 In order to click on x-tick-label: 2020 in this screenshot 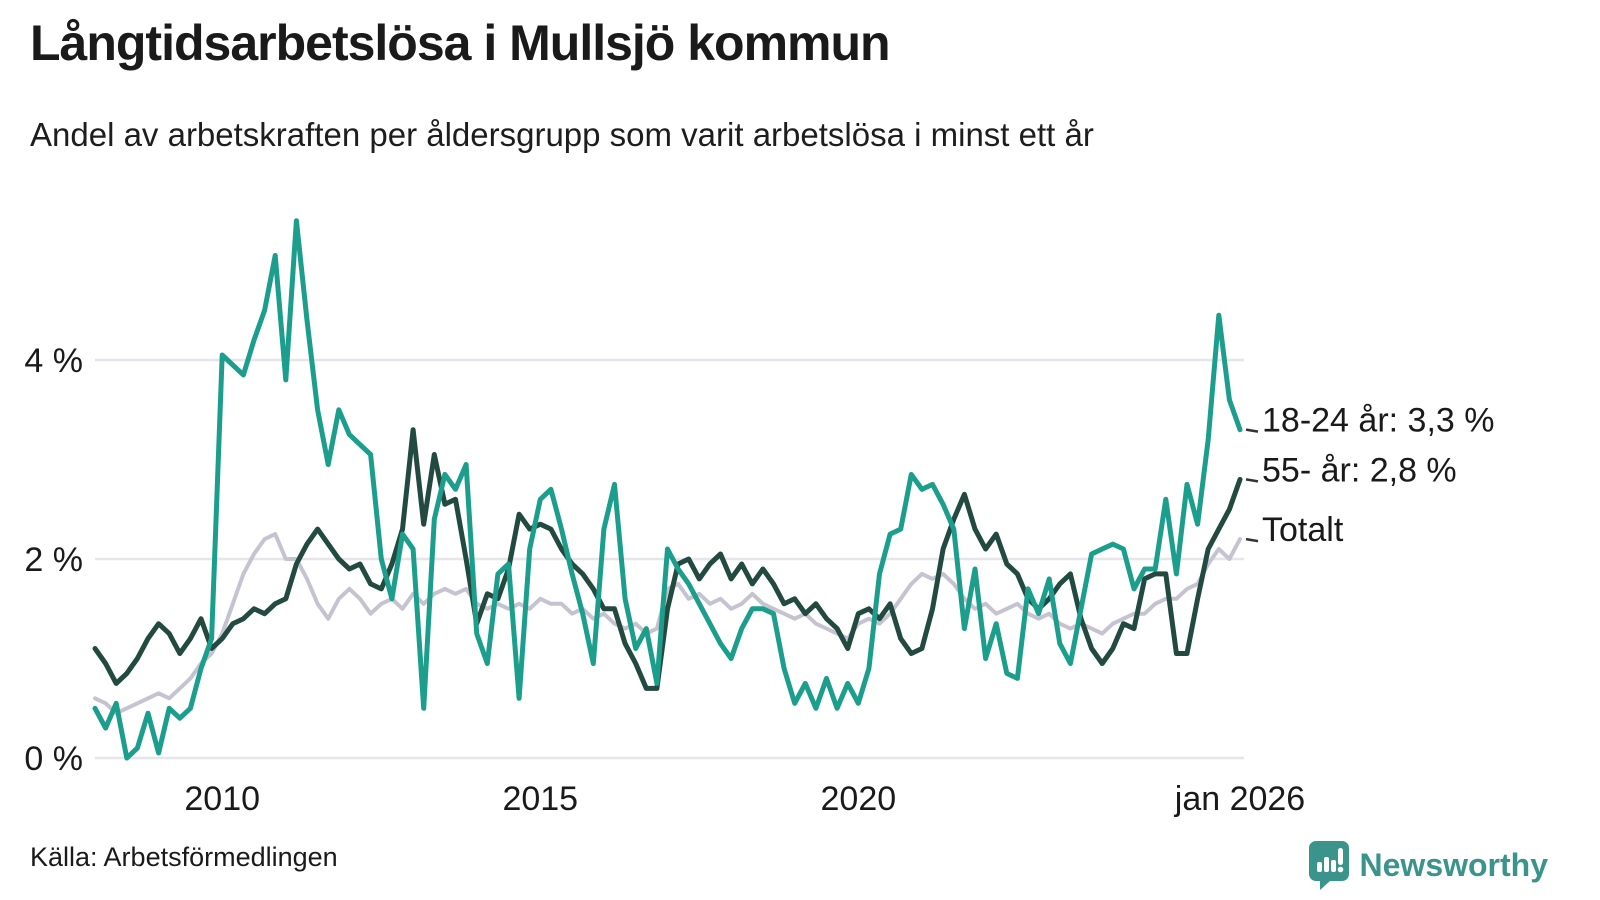, I will do `click(859, 799)`.